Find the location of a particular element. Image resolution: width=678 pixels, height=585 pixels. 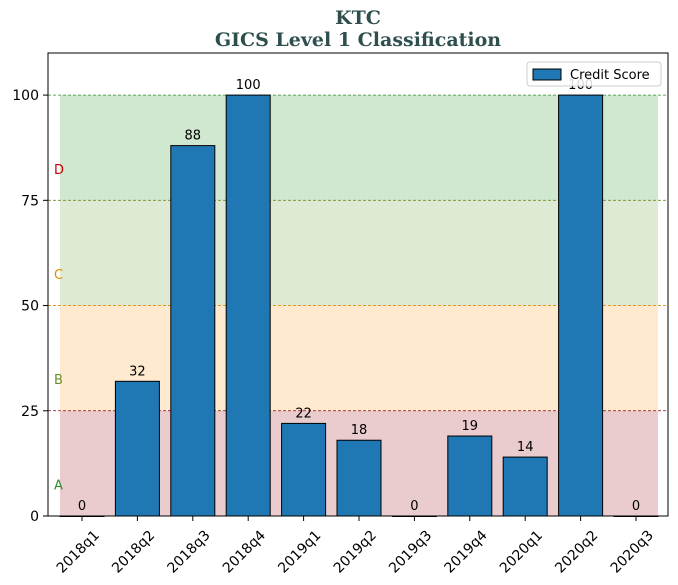

bar-2019q2 is located at coordinates (359, 478).